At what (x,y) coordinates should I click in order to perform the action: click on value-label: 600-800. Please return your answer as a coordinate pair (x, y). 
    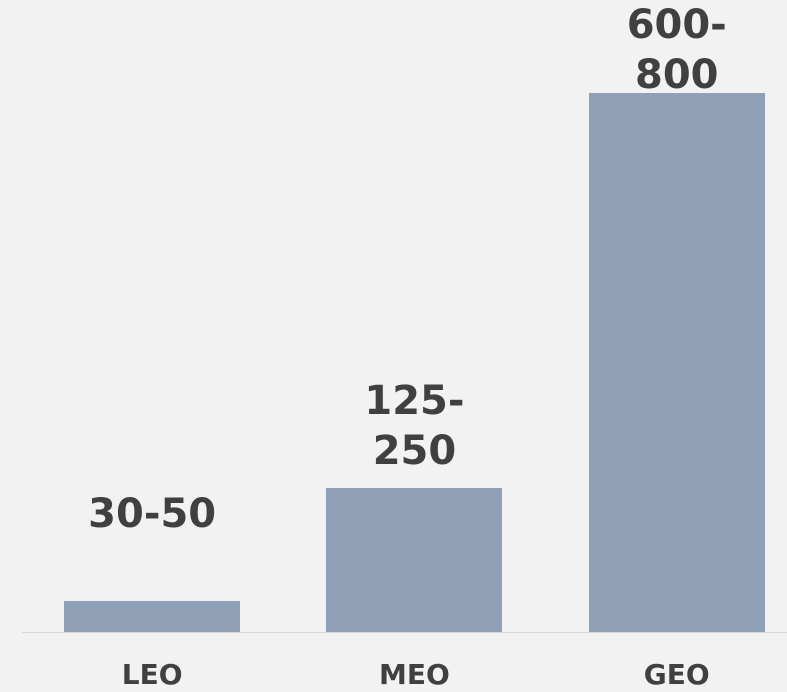
    Looking at the image, I should click on (676, 50).